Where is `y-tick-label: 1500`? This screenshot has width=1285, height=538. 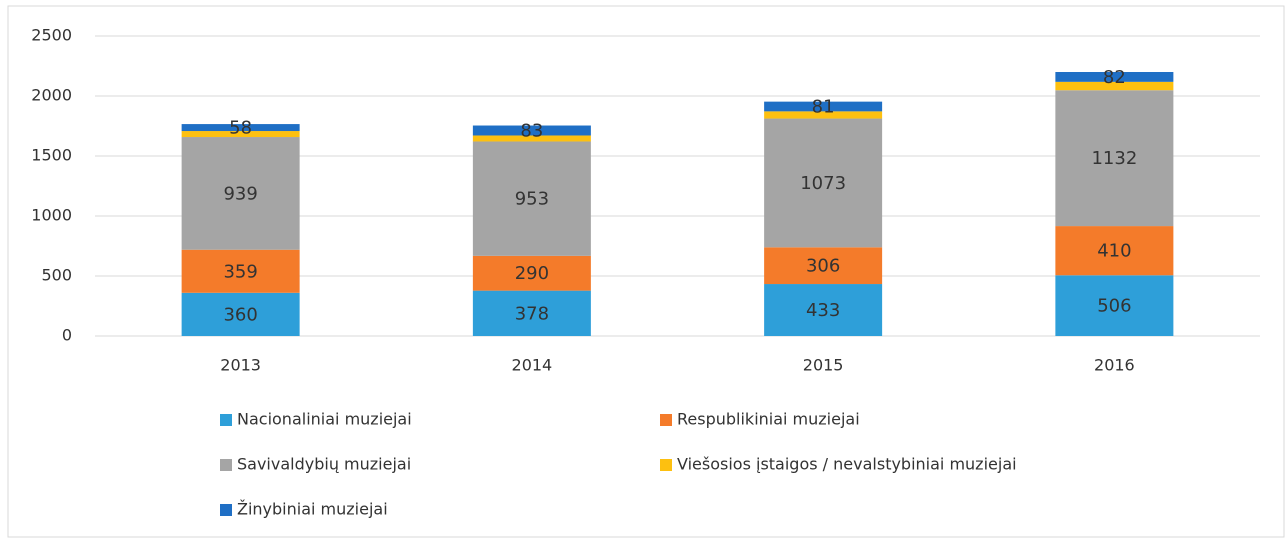
y-tick-label: 1500 is located at coordinates (51, 155).